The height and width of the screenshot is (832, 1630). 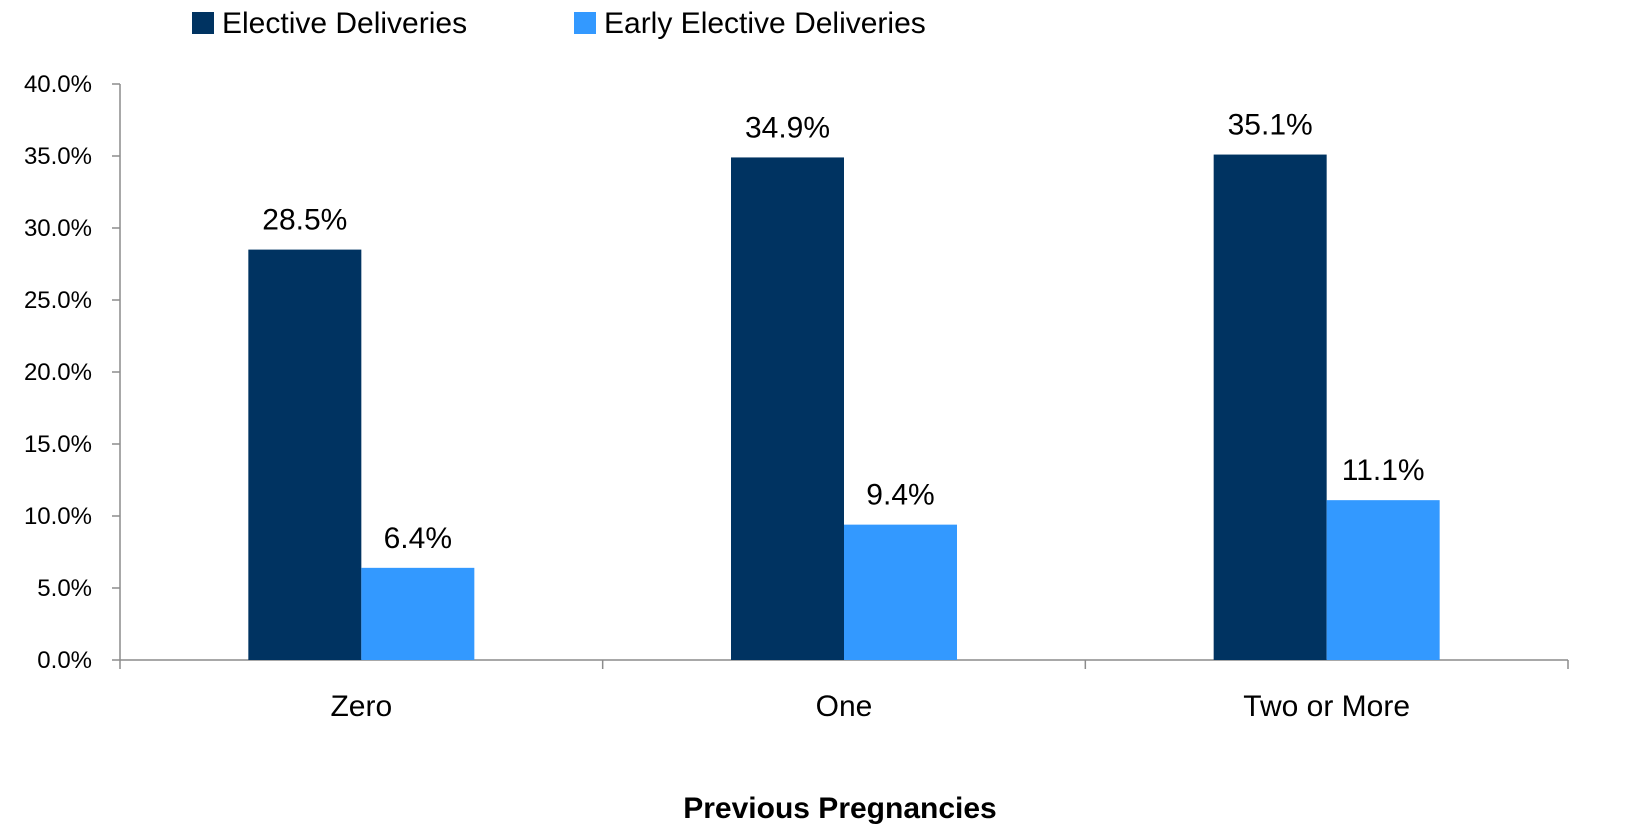 What do you see at coordinates (58, 228) in the screenshot?
I see `y-tick-label: 30.0%` at bounding box center [58, 228].